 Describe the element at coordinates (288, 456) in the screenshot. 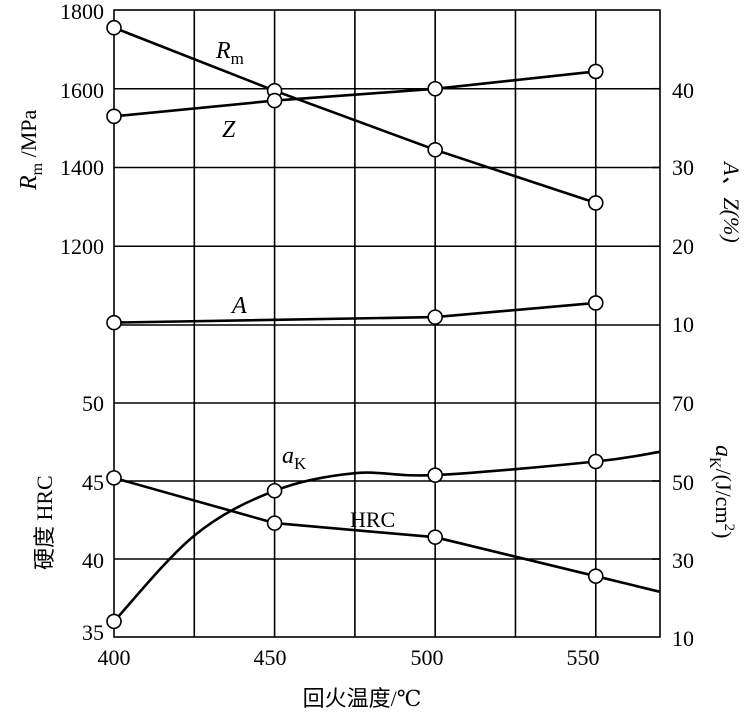

I see `series-label-ak-main: a` at that location.